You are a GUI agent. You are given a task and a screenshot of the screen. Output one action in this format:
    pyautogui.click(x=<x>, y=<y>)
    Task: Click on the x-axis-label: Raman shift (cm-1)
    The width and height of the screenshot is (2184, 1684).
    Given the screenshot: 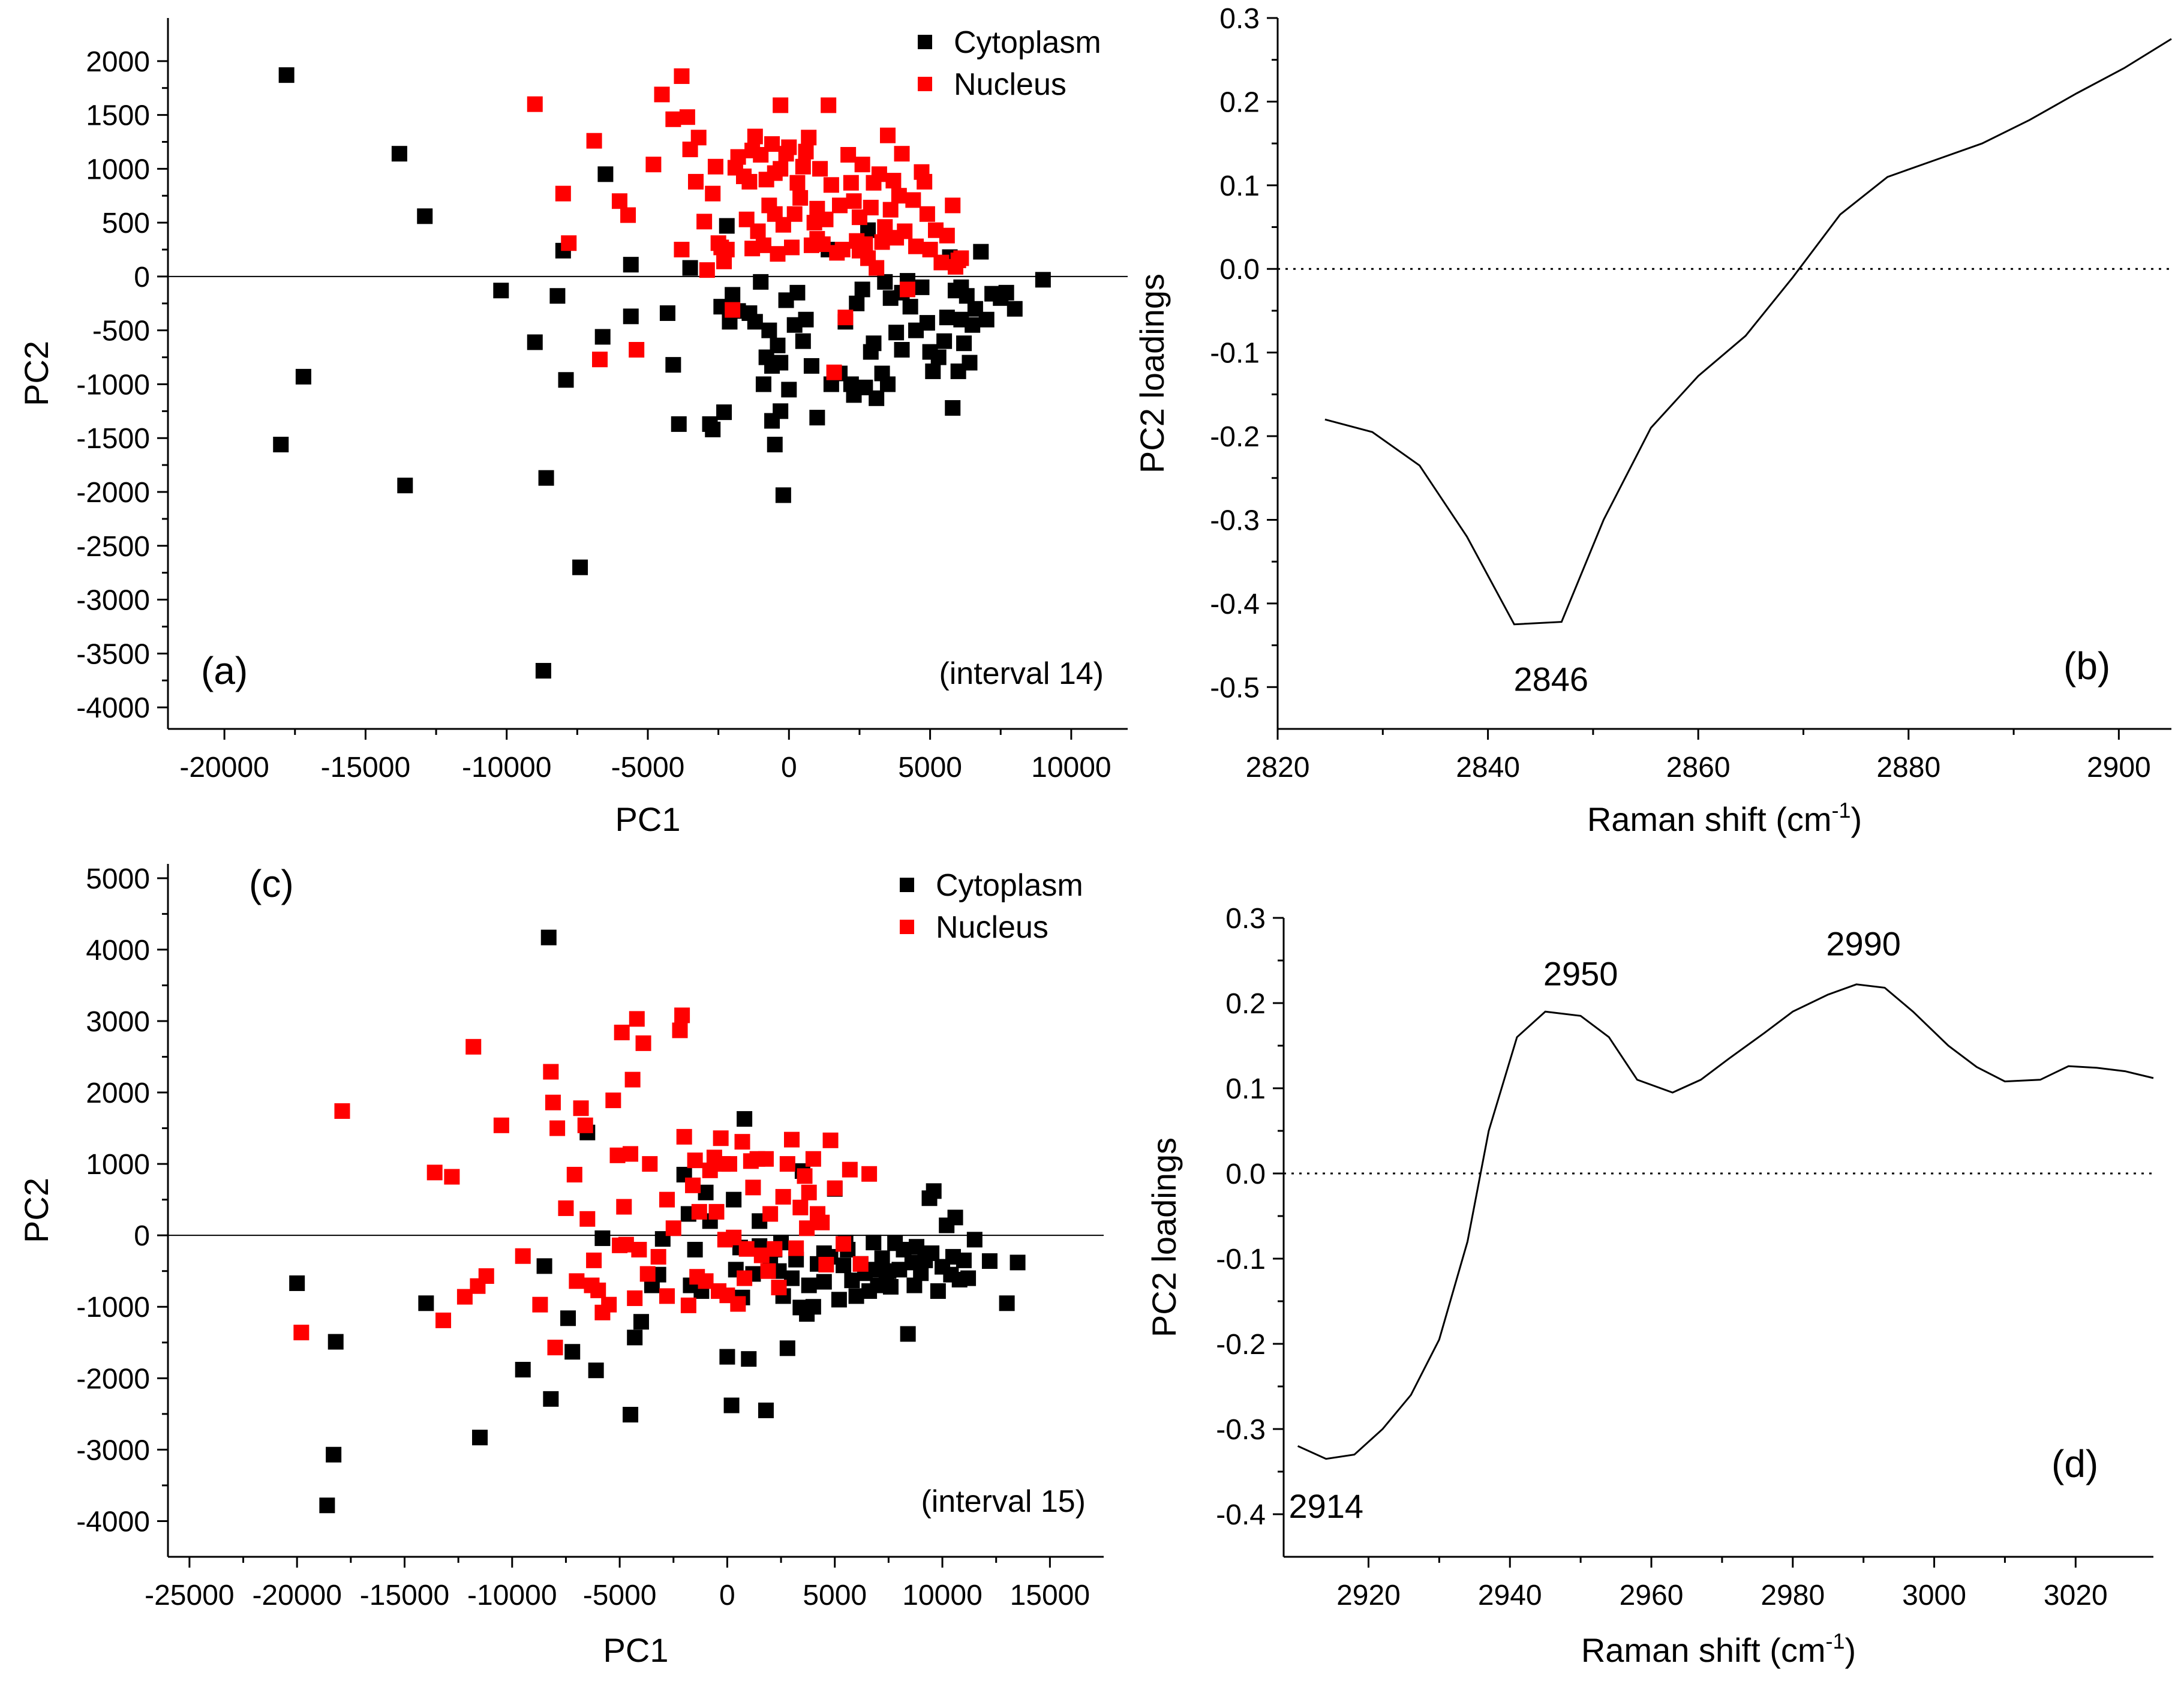 What is the action you would take?
    pyautogui.click(x=1718, y=1649)
    